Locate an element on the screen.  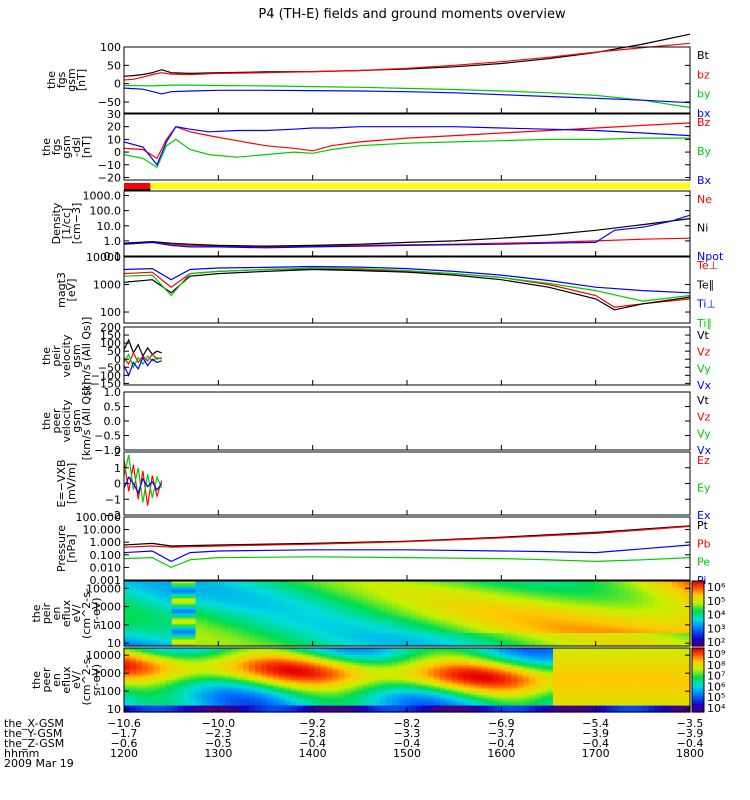
series-line-Bx is located at coordinates (407, 146).